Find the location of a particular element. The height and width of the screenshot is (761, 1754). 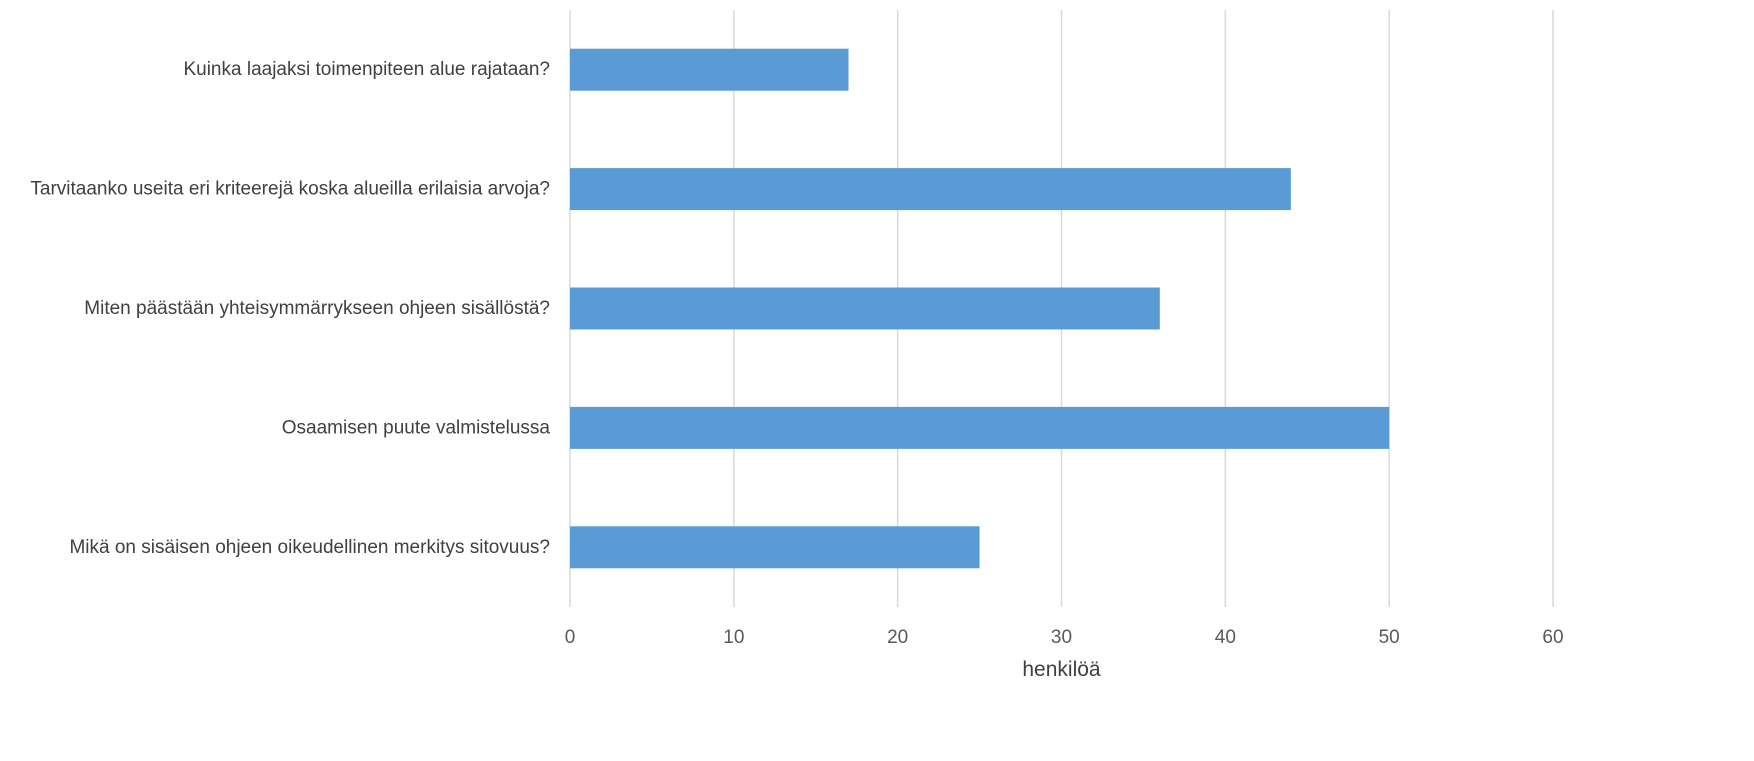

x-tick-label: 20 is located at coordinates (897, 637).